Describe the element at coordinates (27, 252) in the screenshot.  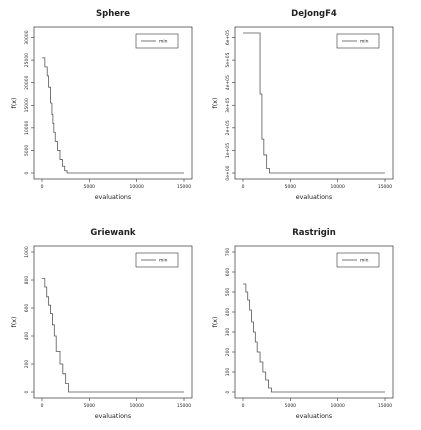
I see `y-tick-label: 1000` at that location.